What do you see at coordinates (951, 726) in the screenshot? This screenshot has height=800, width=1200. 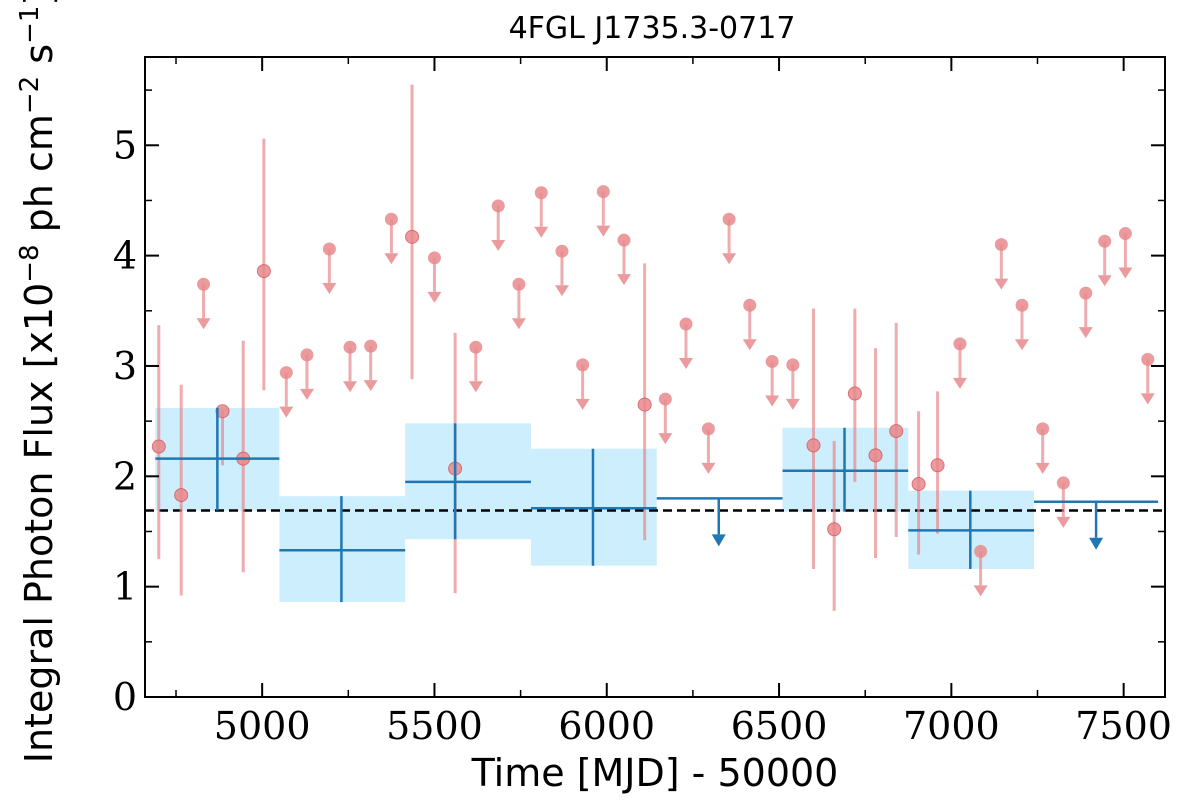 I see `x-tick-label: 7000` at bounding box center [951, 726].